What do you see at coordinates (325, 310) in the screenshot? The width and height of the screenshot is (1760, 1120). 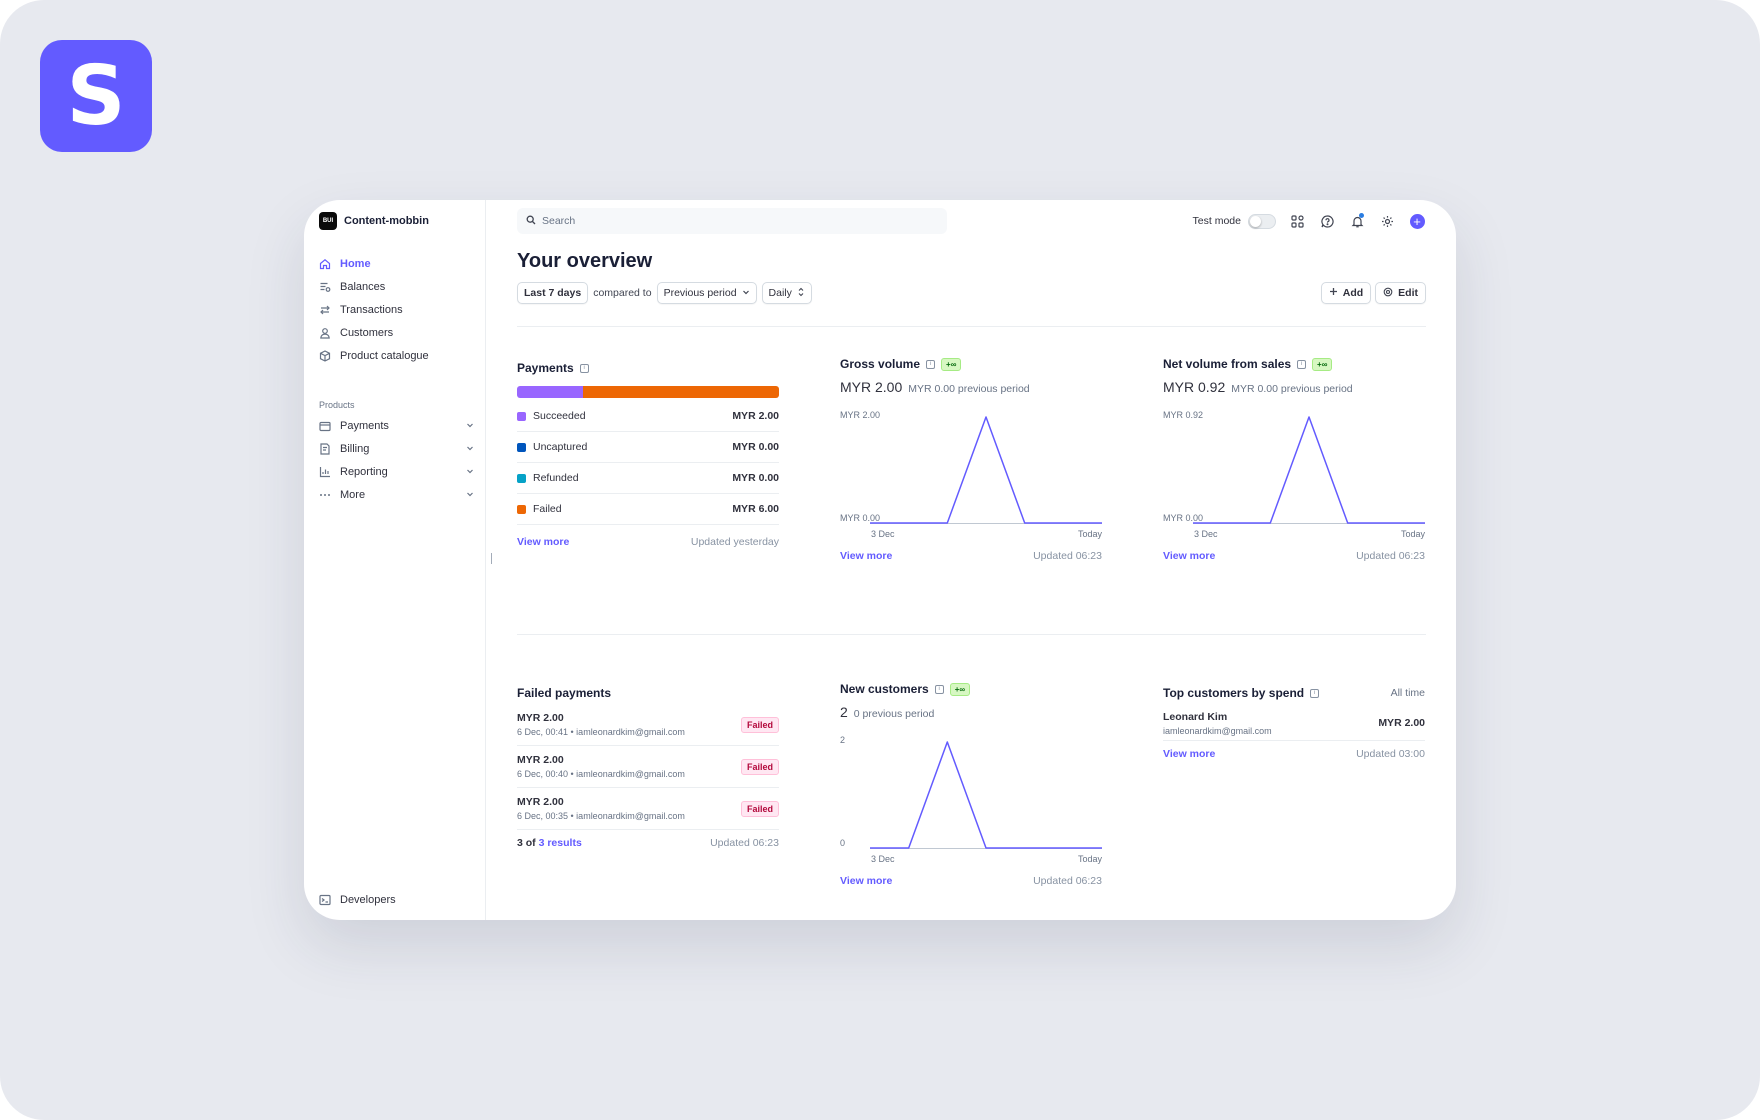 I see `transactions-icon` at bounding box center [325, 310].